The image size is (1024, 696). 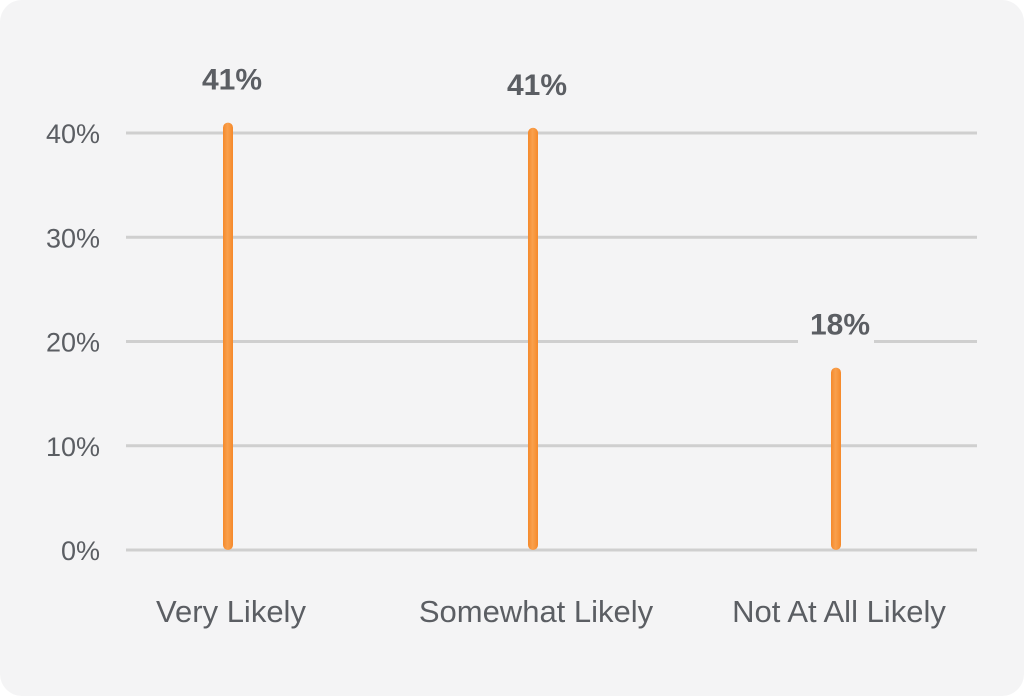 I want to click on y-tick-label: 20%, so click(x=73, y=343).